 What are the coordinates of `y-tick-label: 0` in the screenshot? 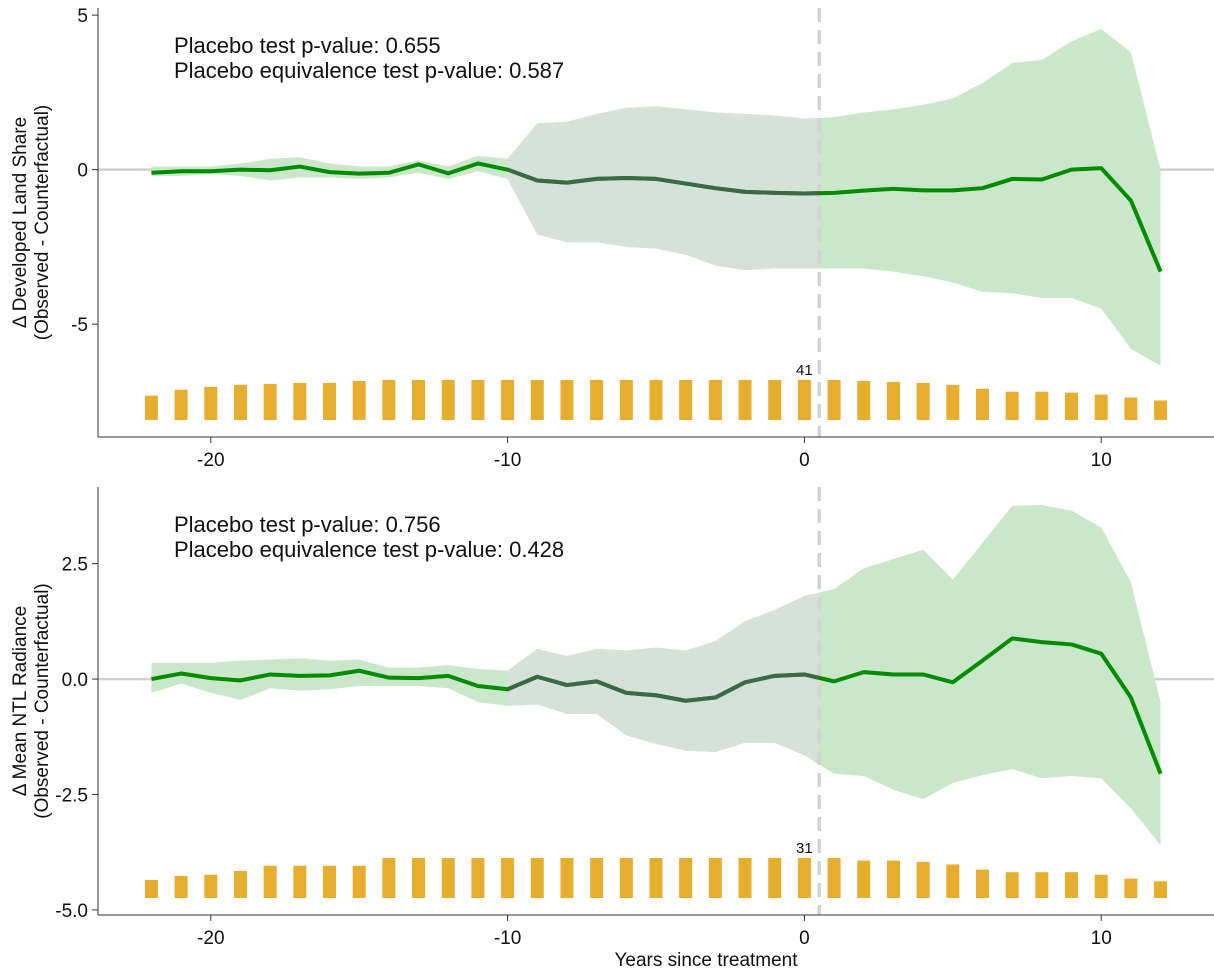 It's located at (82, 171).